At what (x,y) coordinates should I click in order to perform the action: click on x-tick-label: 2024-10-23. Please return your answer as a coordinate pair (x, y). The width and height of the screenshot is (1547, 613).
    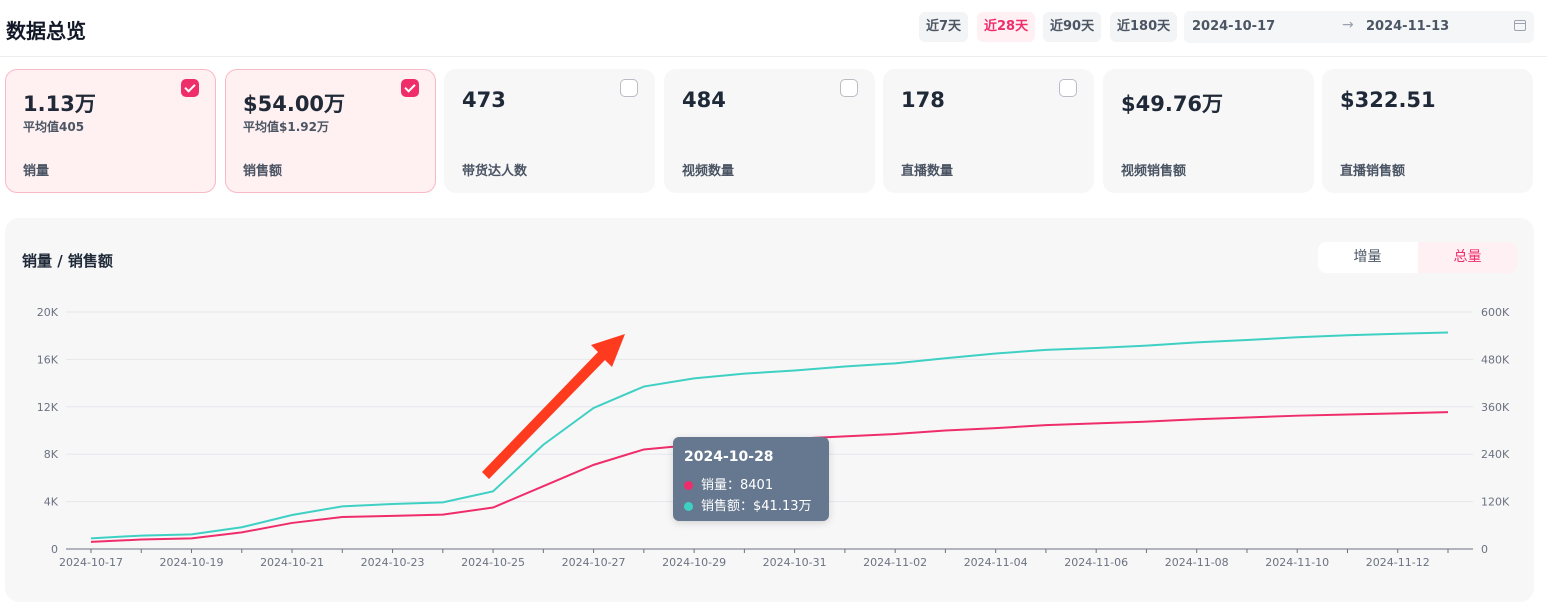
    Looking at the image, I should click on (393, 562).